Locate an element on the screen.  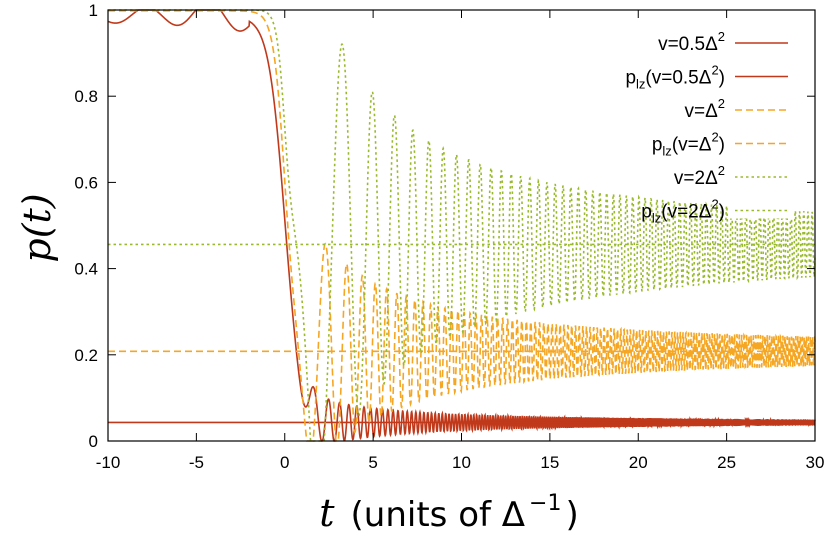
legend-entry-1: v=0.5Δ2 is located at coordinates (725, 42).